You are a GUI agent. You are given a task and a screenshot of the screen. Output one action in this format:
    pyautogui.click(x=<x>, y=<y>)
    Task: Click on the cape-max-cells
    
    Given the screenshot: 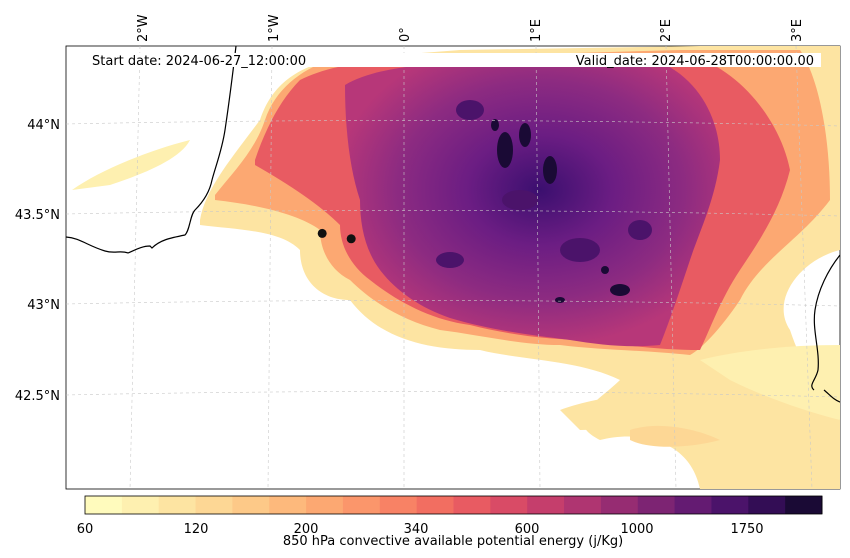 What is the action you would take?
    pyautogui.click(x=560, y=211)
    